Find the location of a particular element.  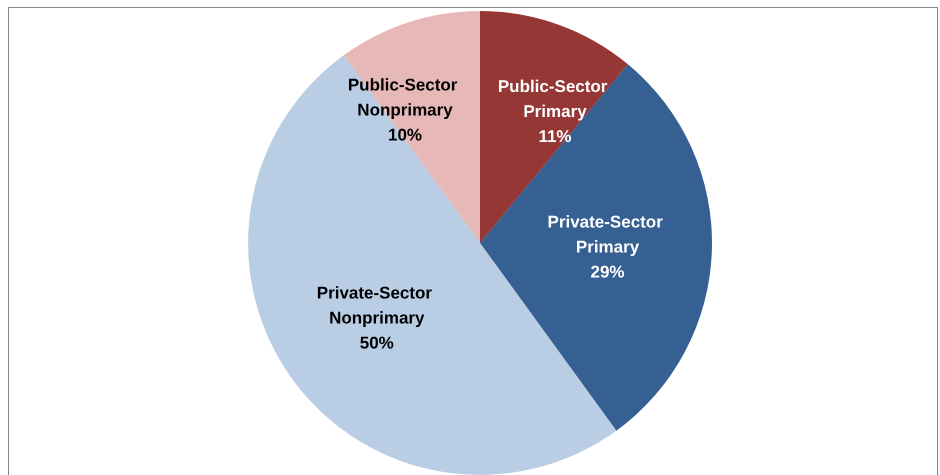

data-label: 50% is located at coordinates (377, 343).